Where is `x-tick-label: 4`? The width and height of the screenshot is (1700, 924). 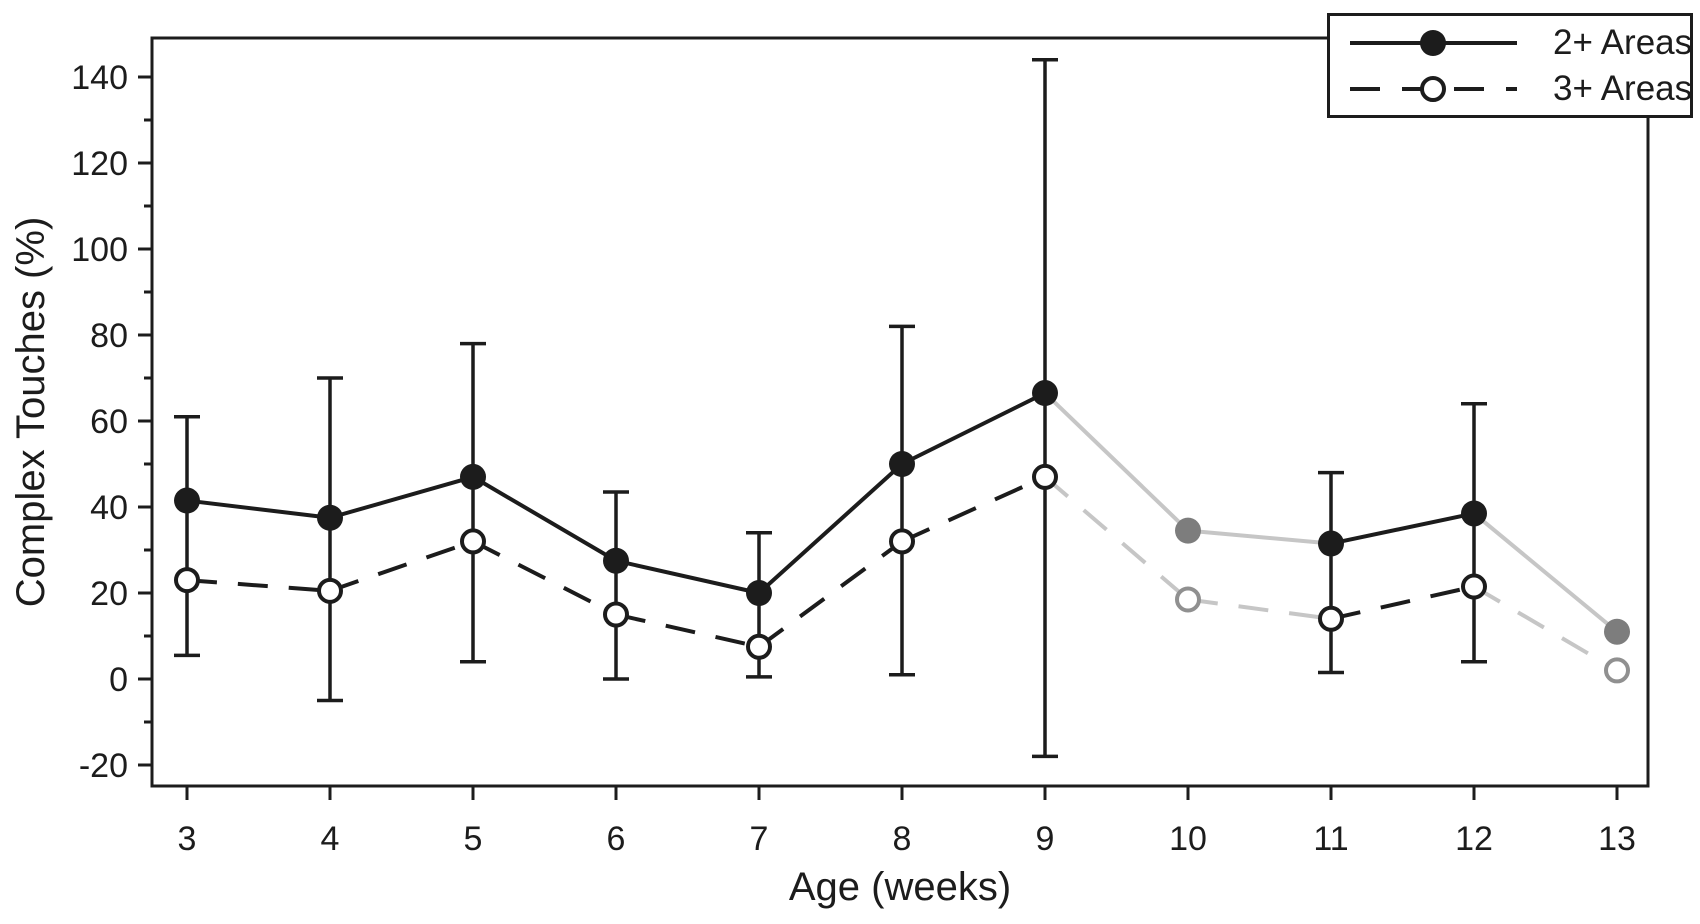 x-tick-label: 4 is located at coordinates (330, 839).